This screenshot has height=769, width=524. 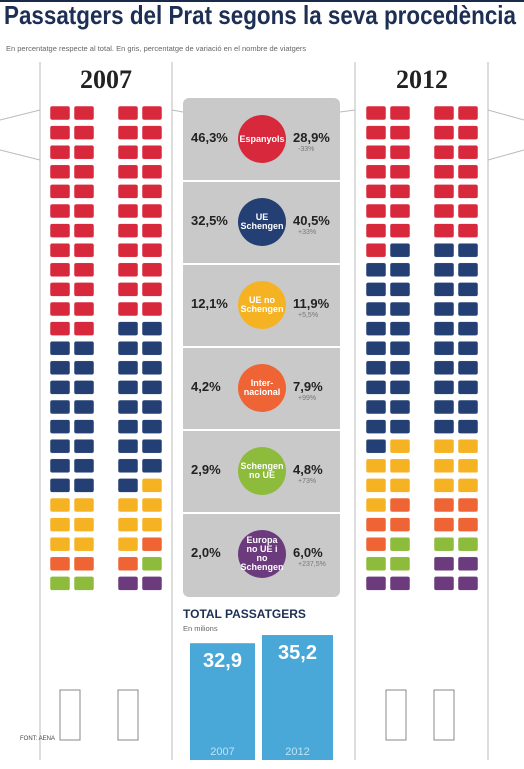 I want to click on total-year: 2012, so click(x=297, y=752).